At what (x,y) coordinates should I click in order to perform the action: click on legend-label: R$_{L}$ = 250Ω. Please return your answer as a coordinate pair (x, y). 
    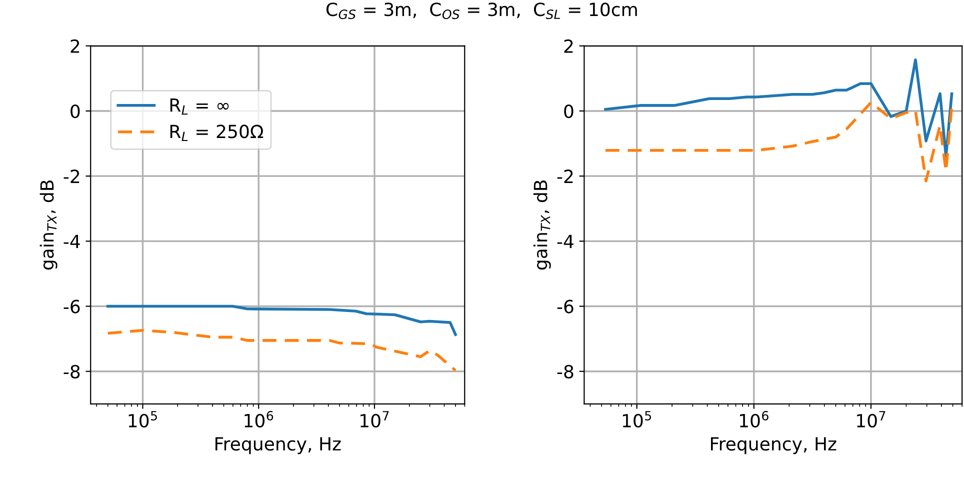
    Looking at the image, I should click on (217, 132).